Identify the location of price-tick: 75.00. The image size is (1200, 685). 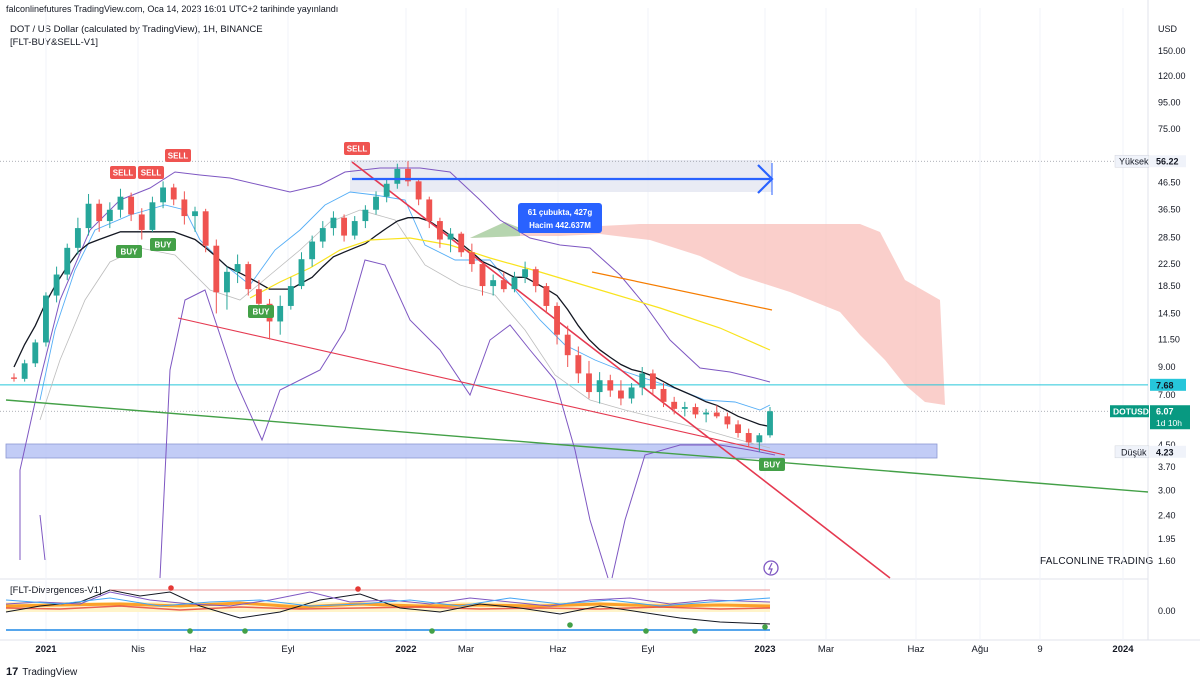
(1169, 129).